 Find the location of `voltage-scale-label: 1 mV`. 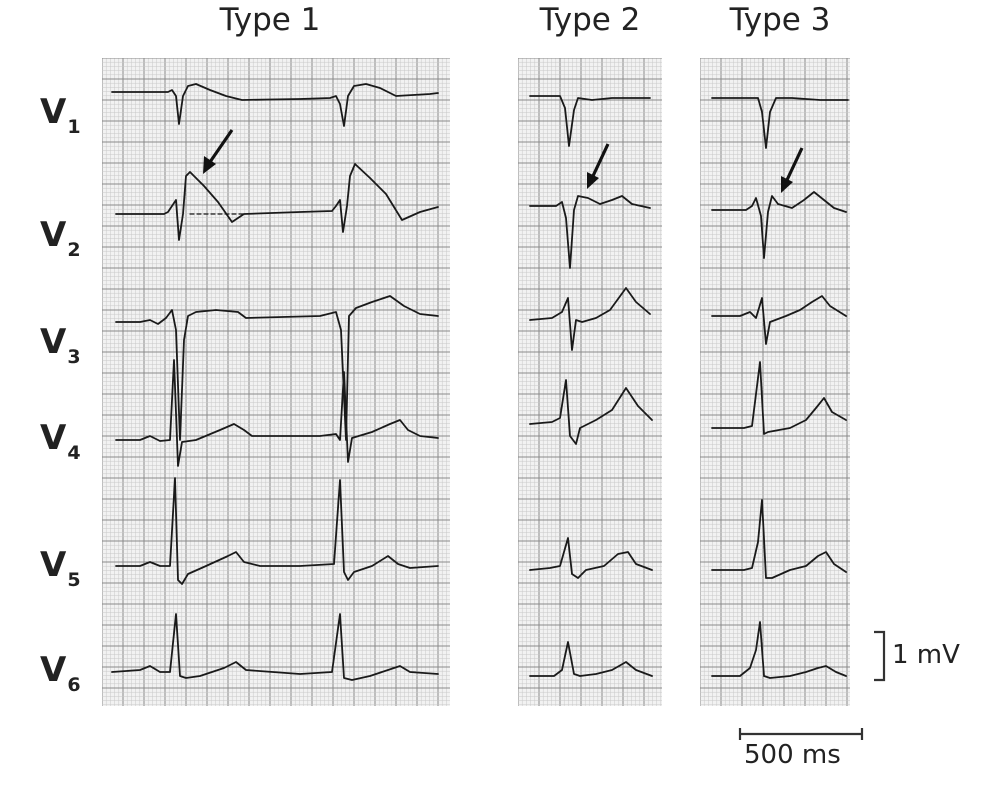

voltage-scale-label: 1 mV is located at coordinates (926, 655).